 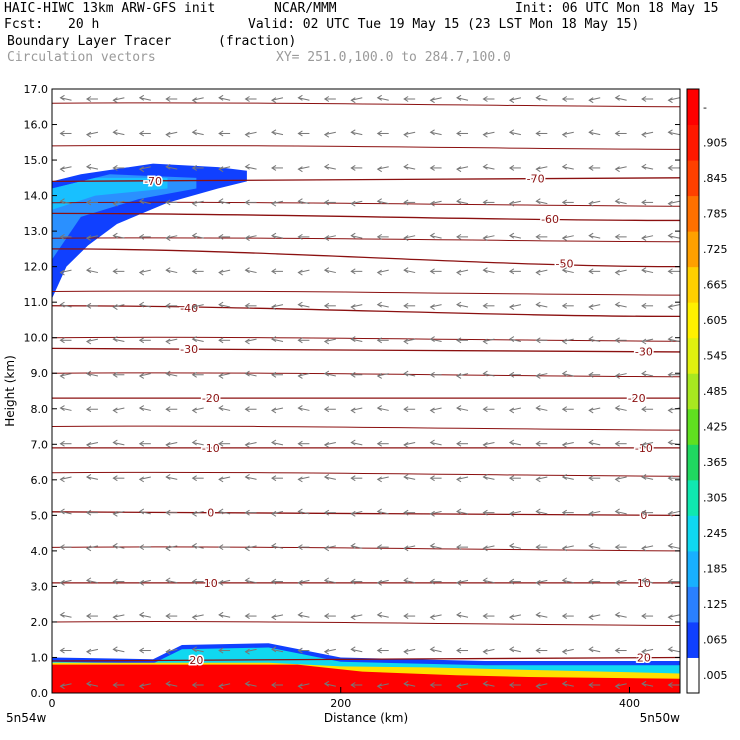 I want to click on colorbar-label: .185, so click(x=715, y=569).